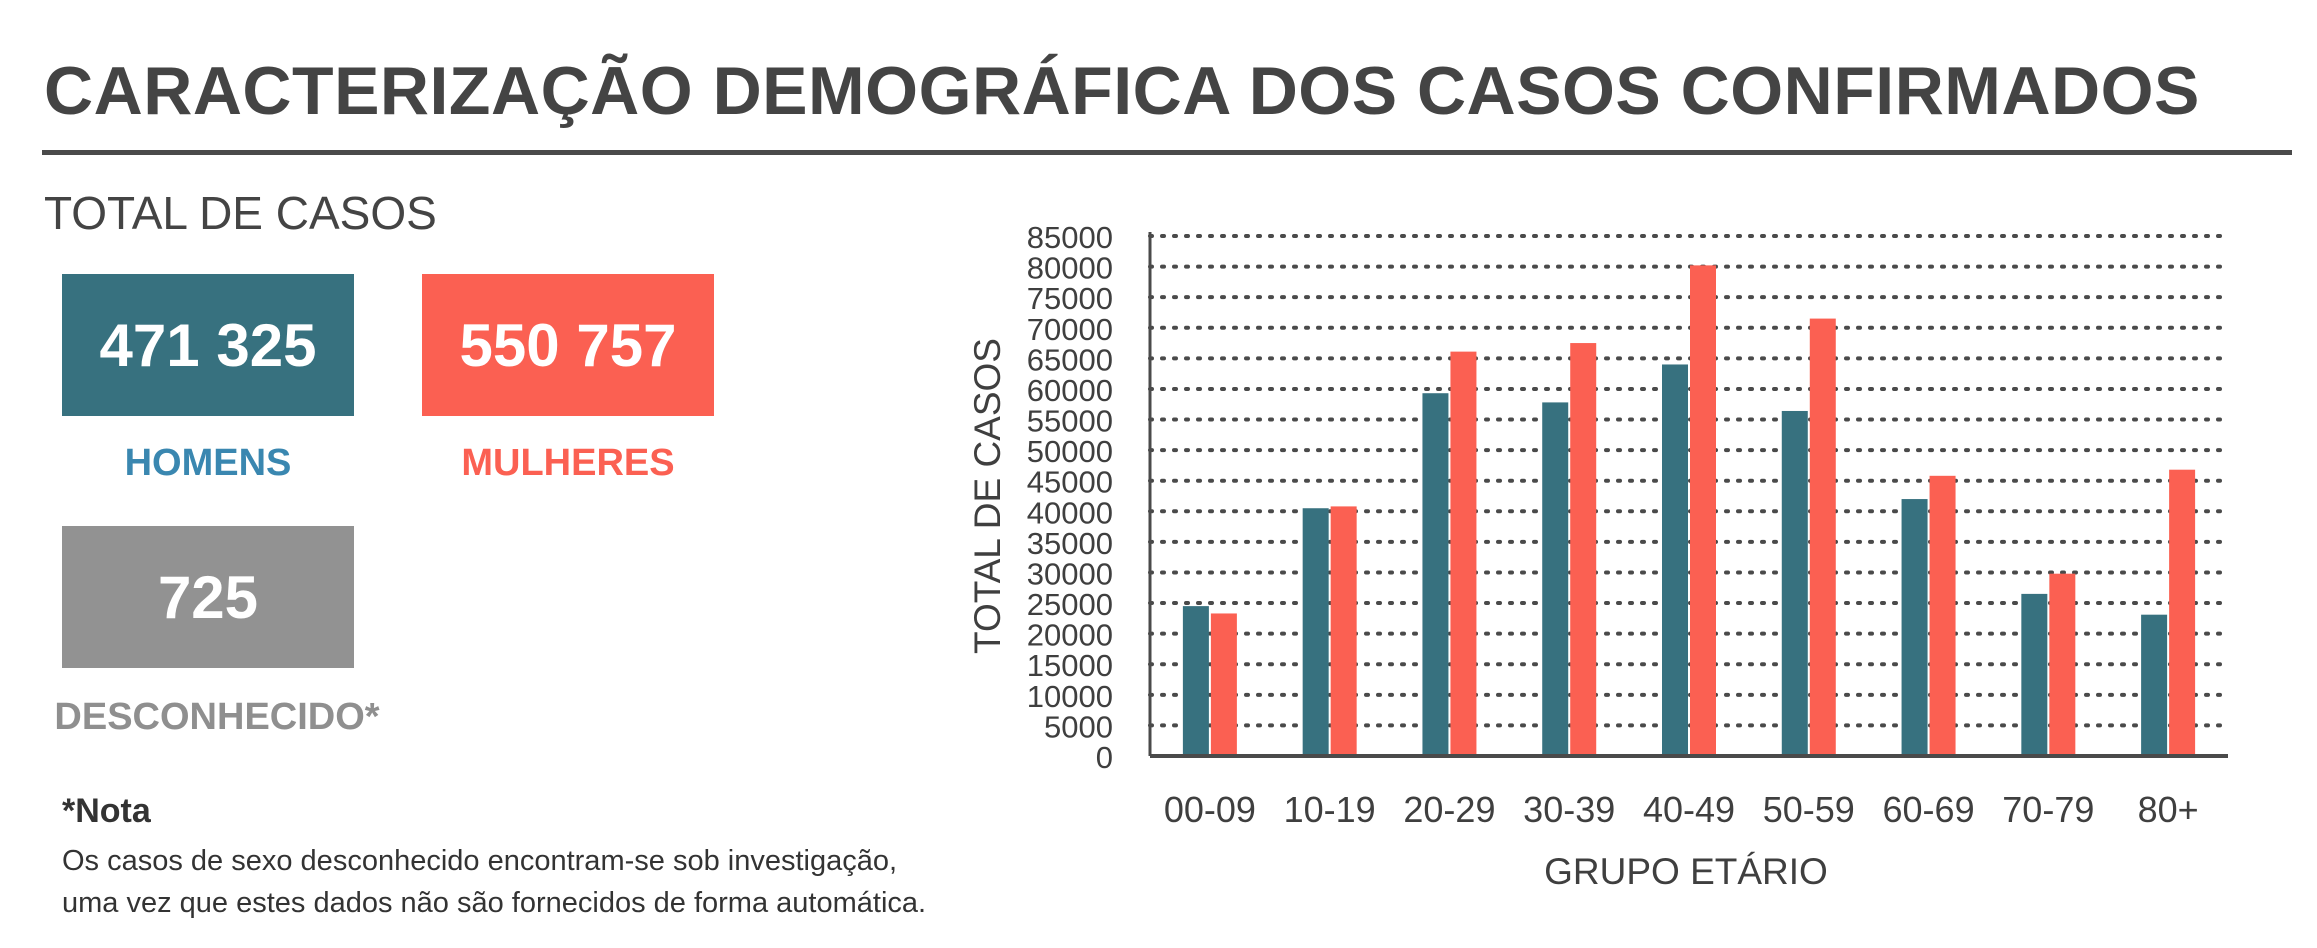 The width and height of the screenshot is (2317, 948). What do you see at coordinates (1070, 329) in the screenshot?
I see `y-tick-label: 70000` at bounding box center [1070, 329].